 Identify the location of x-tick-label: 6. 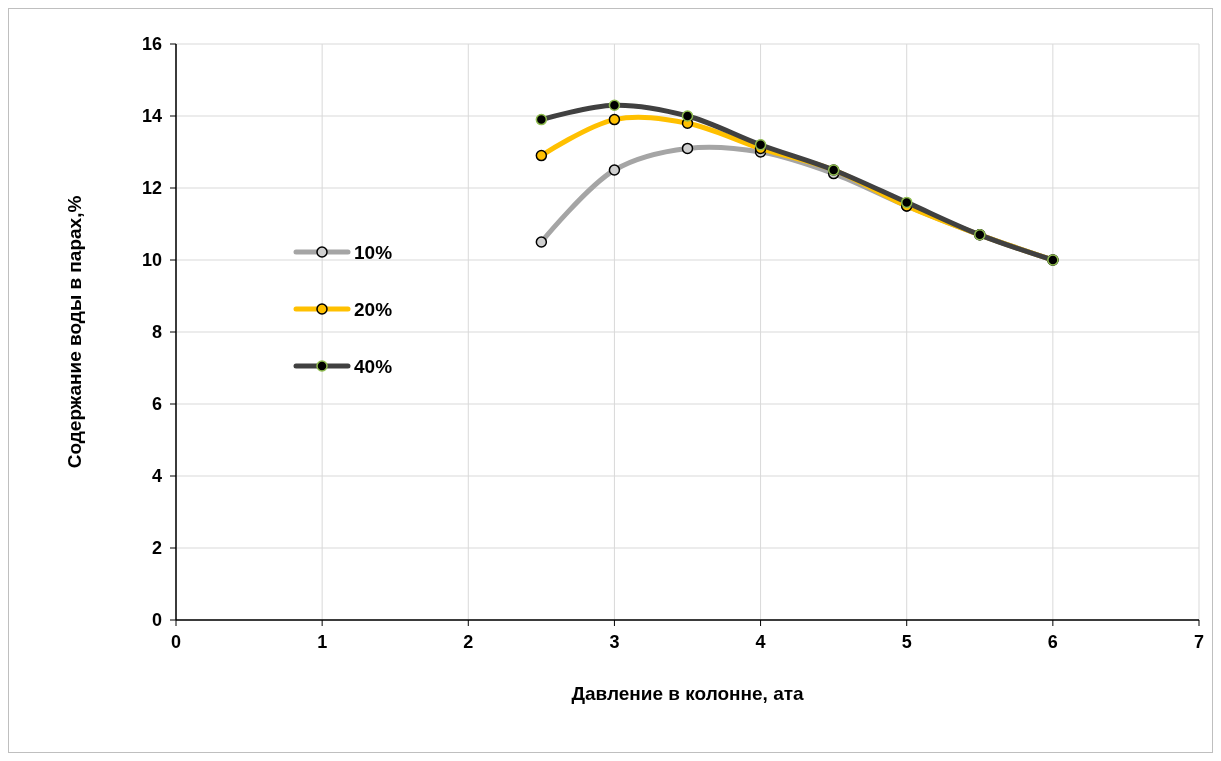
(1052, 642).